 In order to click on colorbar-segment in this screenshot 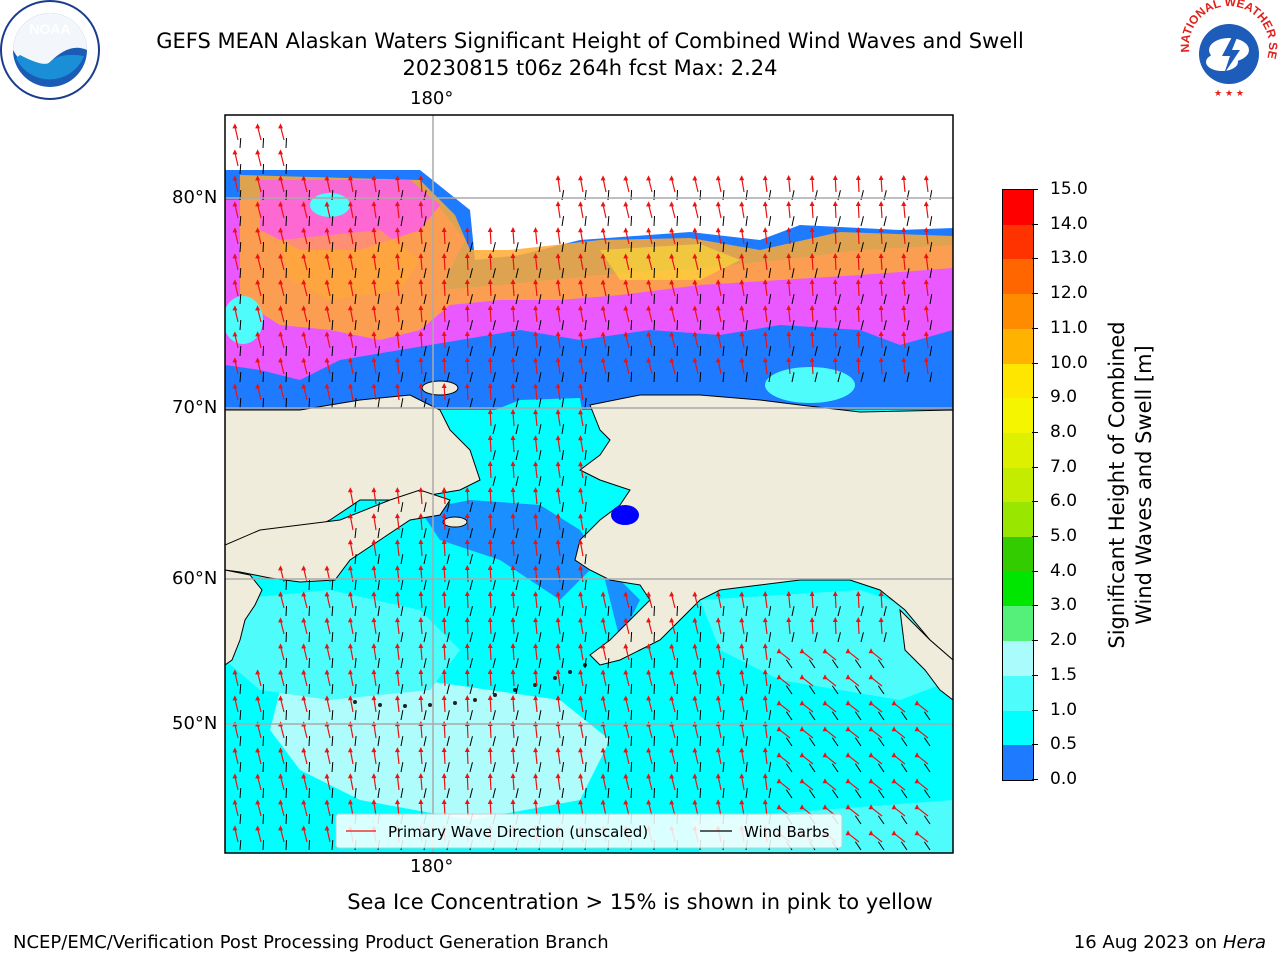, I will do `click(1018, 485)`.